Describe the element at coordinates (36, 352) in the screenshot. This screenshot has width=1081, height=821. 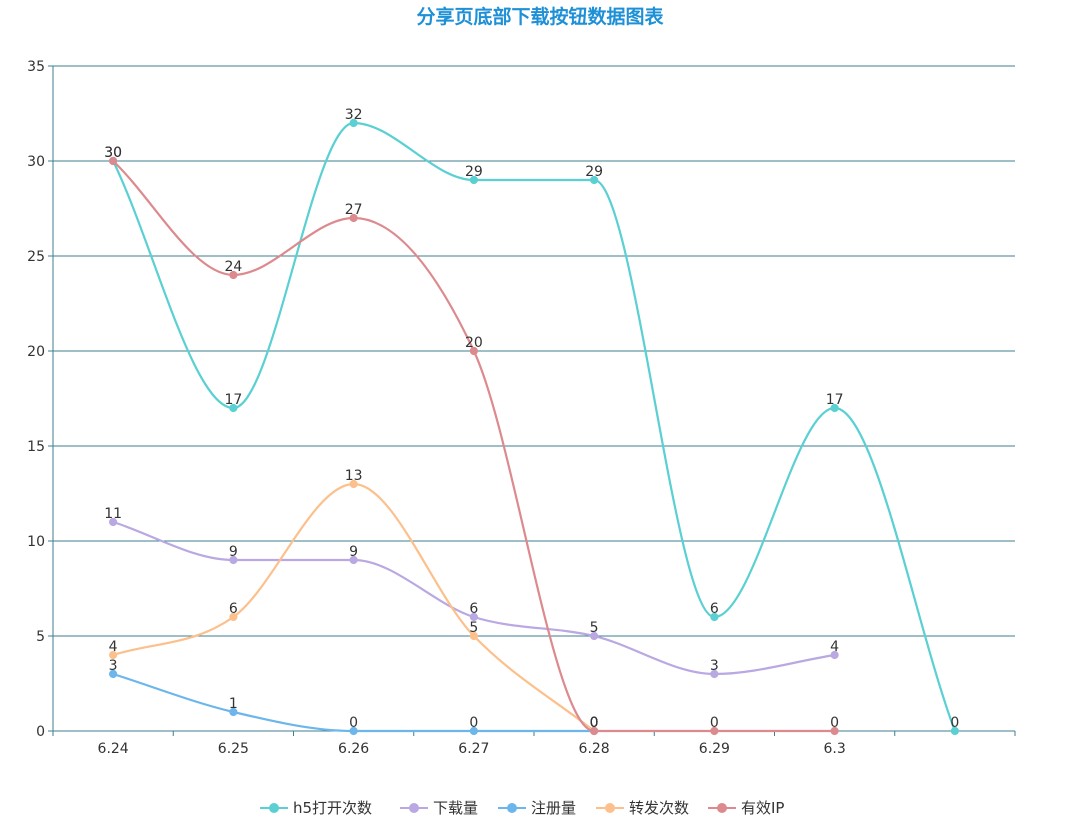
I see `y-tick-label: 20` at that location.